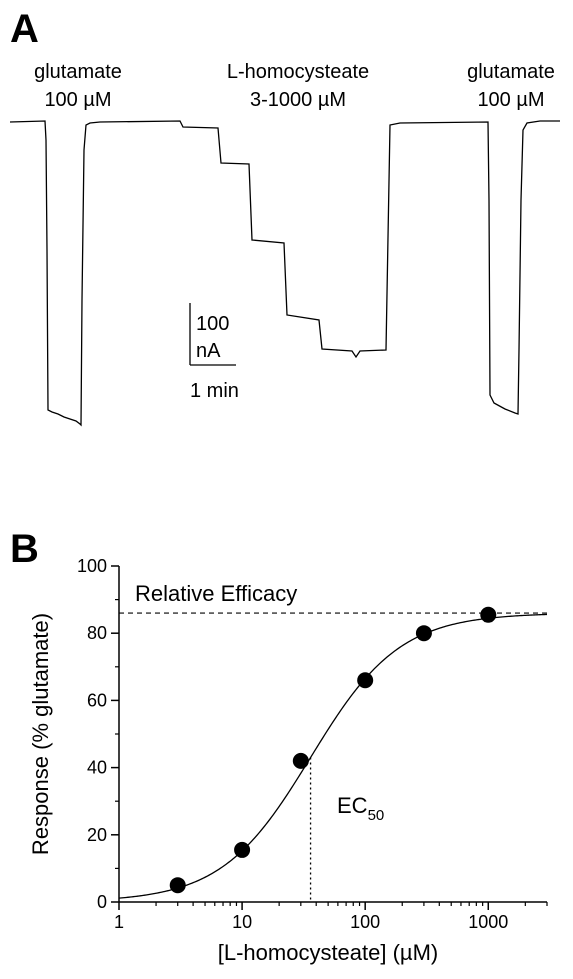 Image resolution: width=573 pixels, height=979 pixels. I want to click on y-tick-label: 0, so click(102, 902).